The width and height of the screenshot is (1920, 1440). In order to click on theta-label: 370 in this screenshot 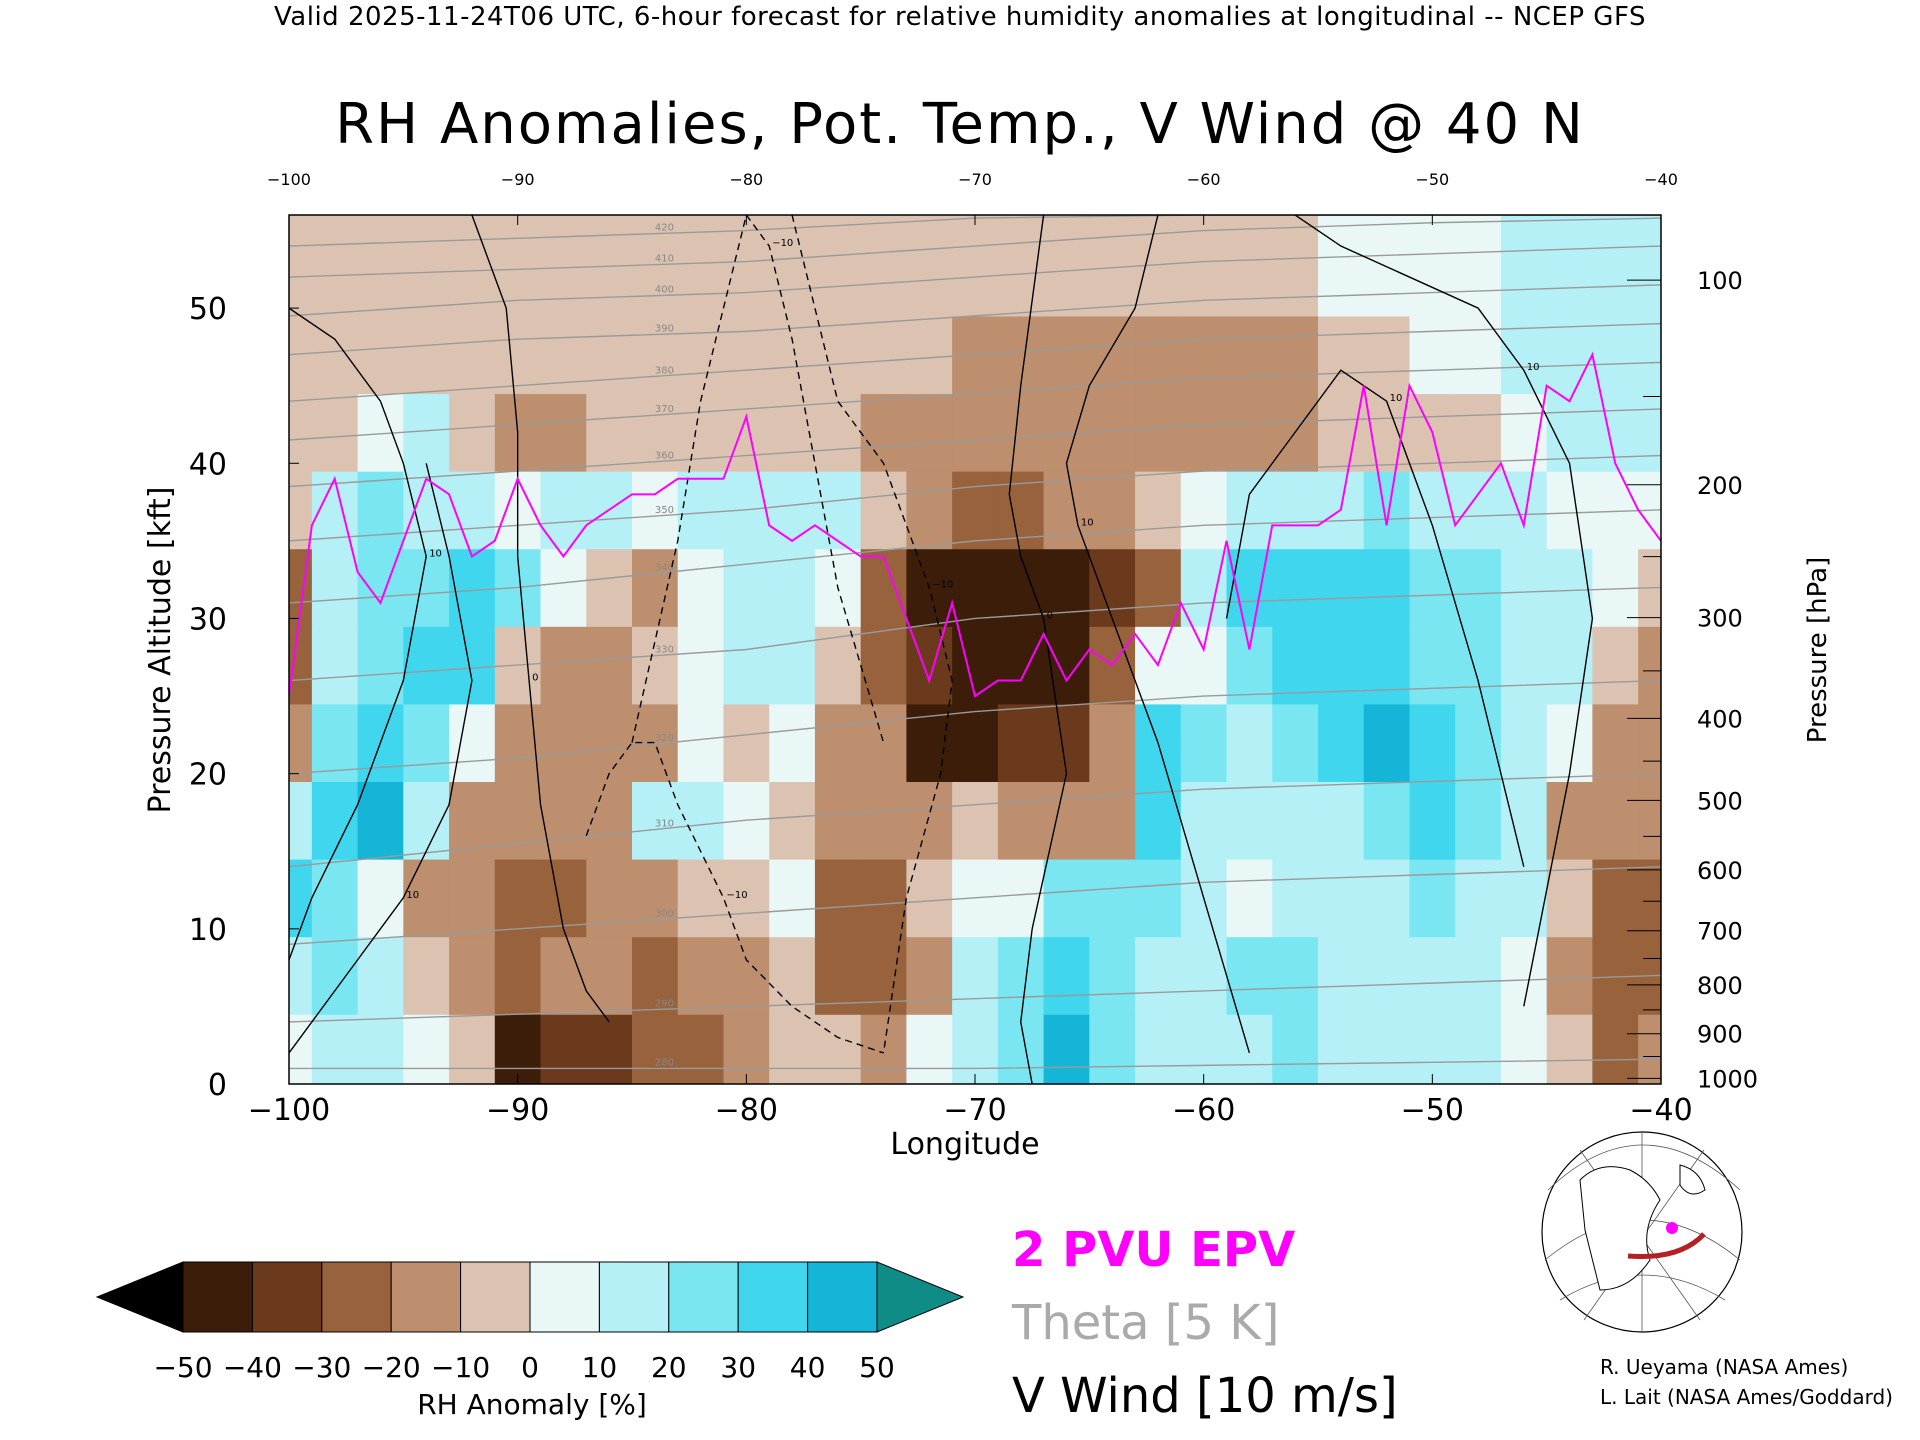, I will do `click(664, 409)`.